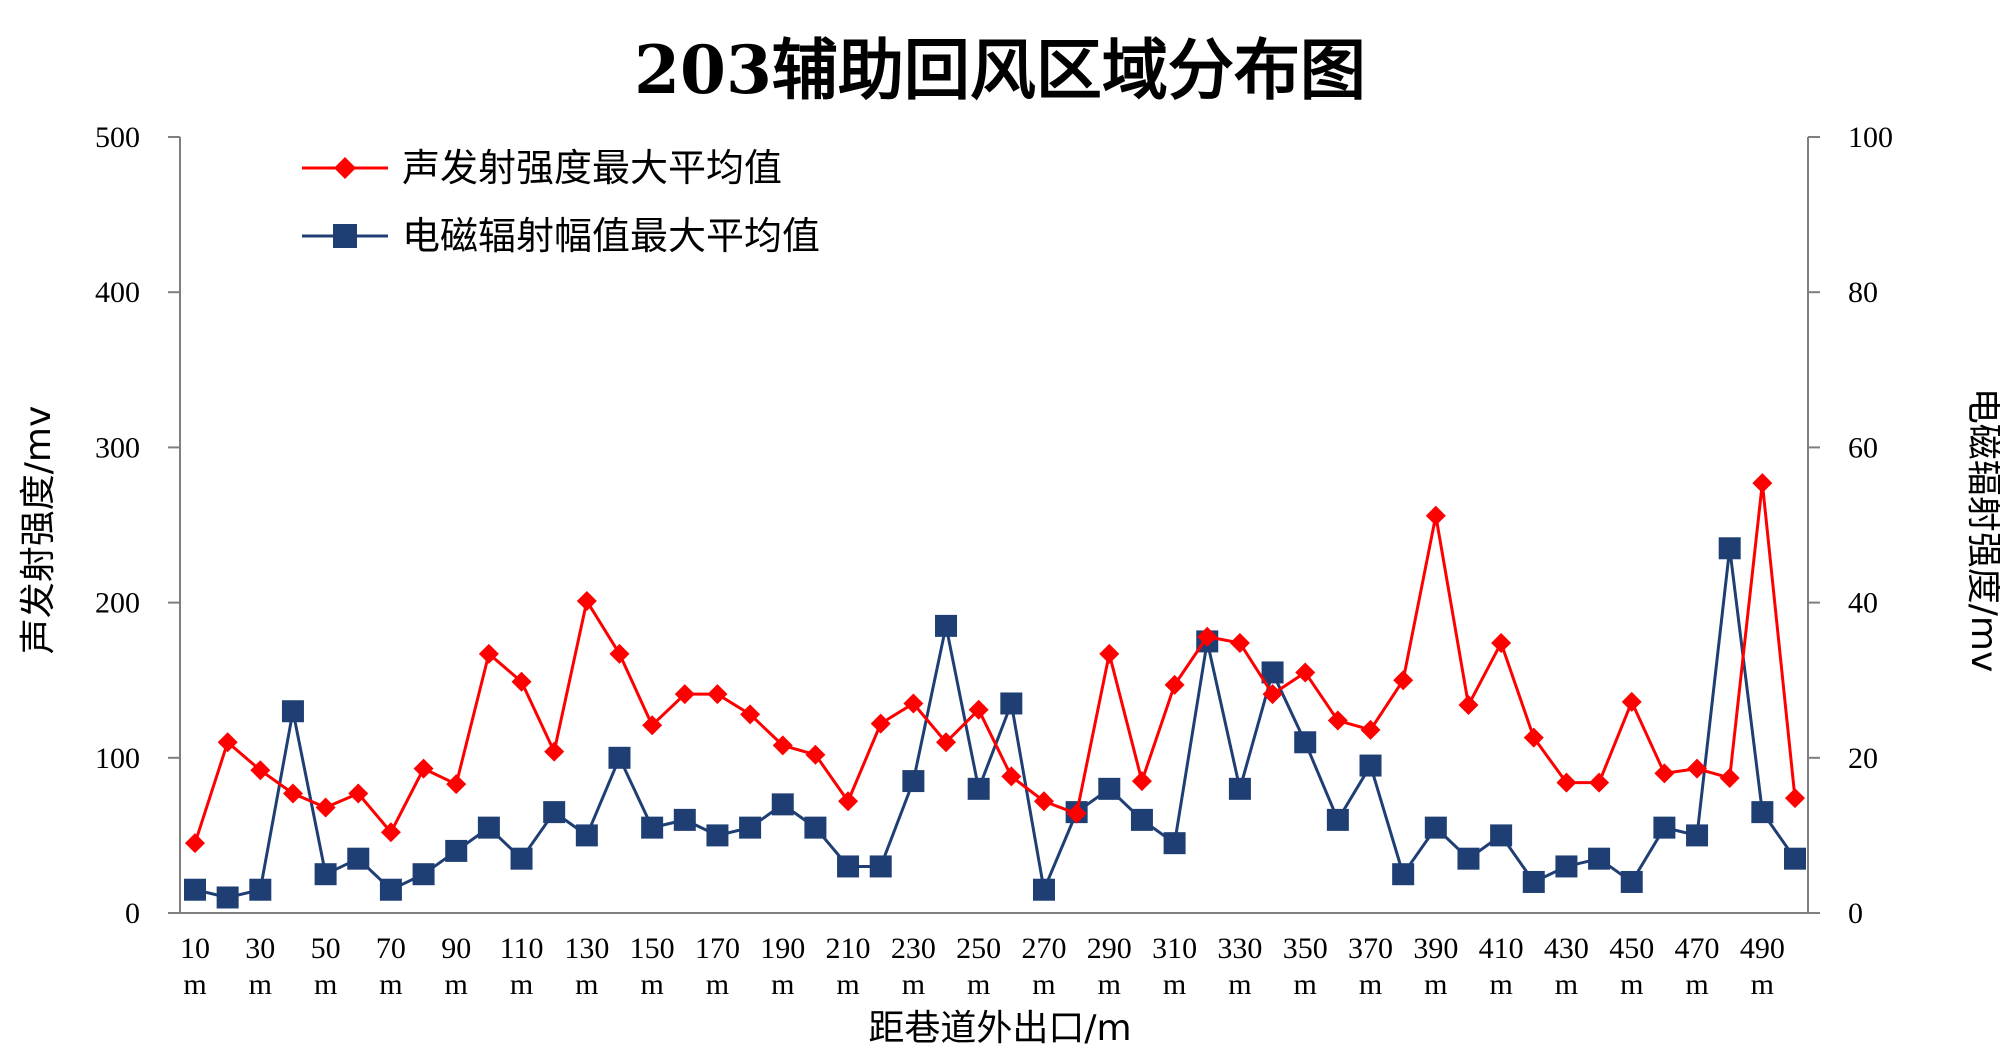 The image size is (2000, 1055). Describe the element at coordinates (1863, 292) in the screenshot. I see `y-right-tick-label: 80` at that location.